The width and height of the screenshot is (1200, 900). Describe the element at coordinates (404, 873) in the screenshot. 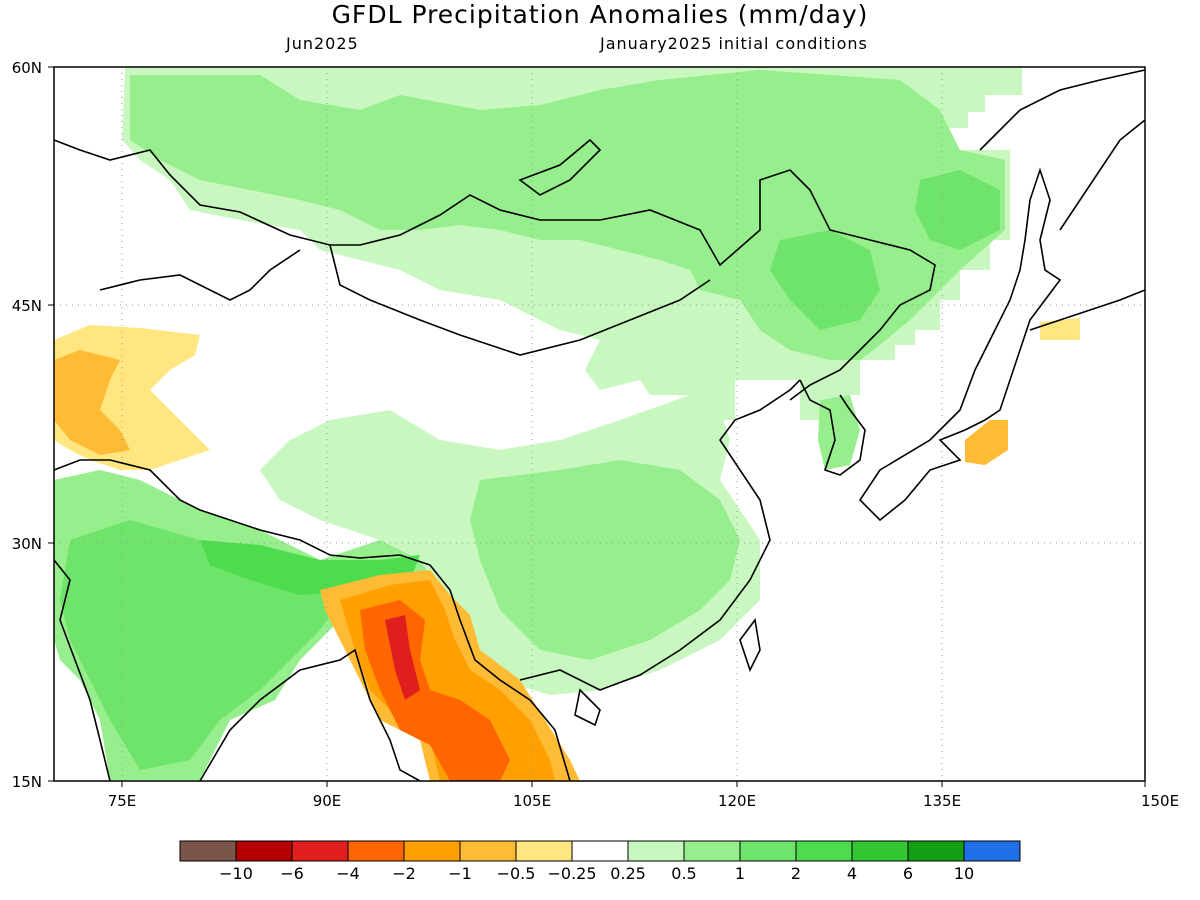

I see `colorbar-label: −2` at that location.